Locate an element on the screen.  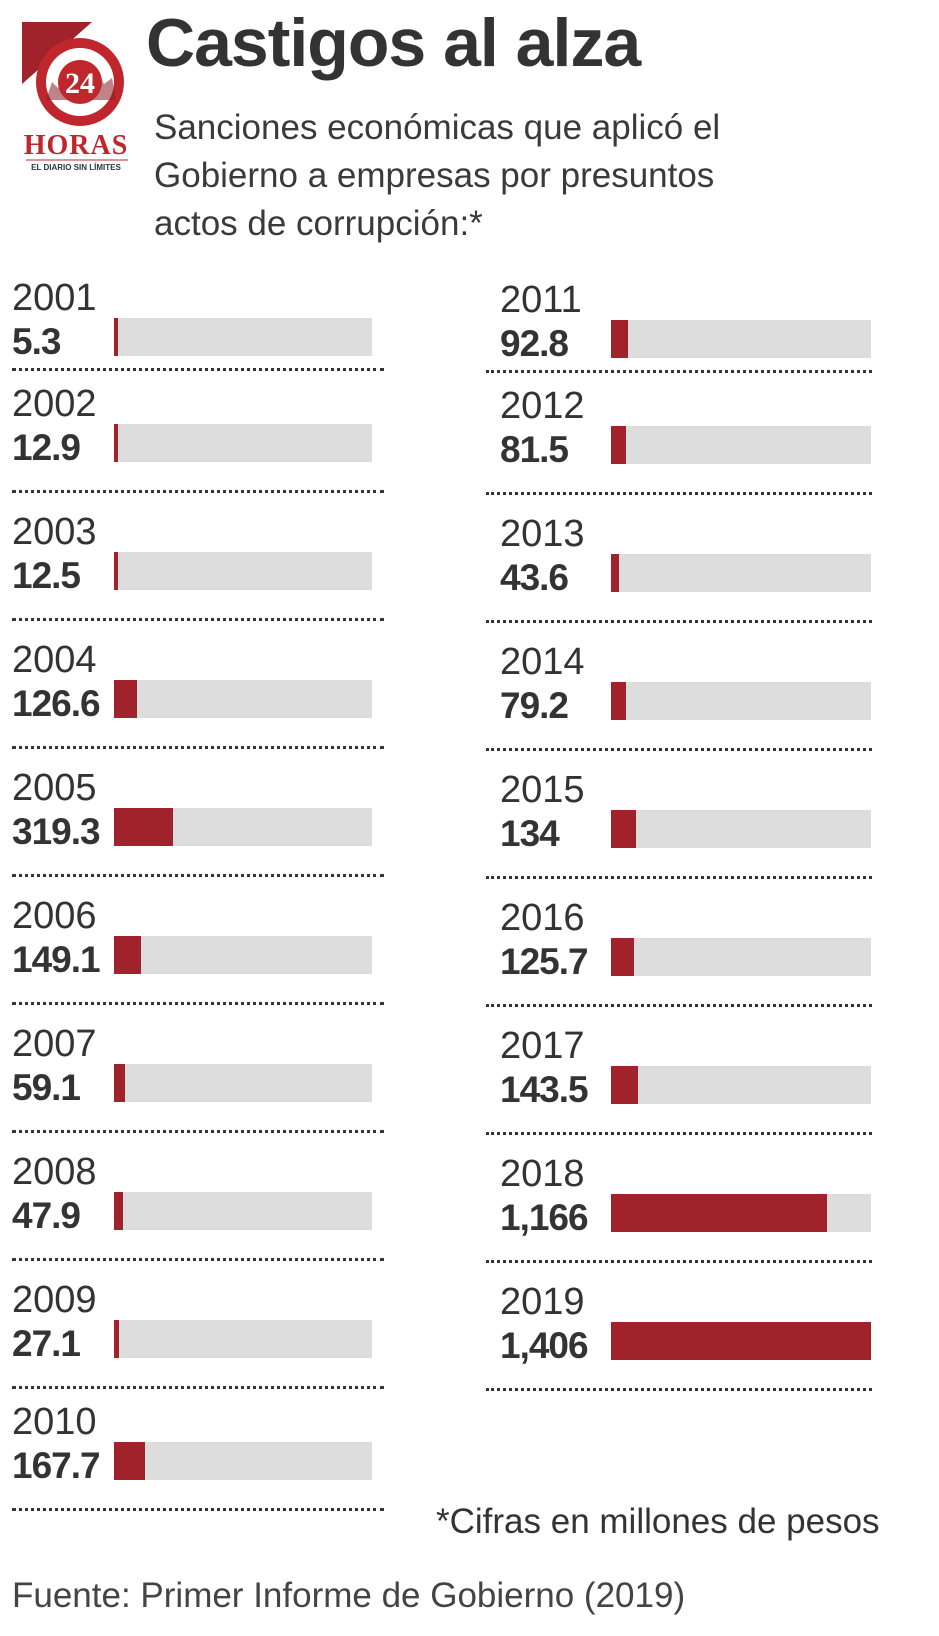
bar-entry-2007: 2007 59.1 is located at coordinates (192, 1087).